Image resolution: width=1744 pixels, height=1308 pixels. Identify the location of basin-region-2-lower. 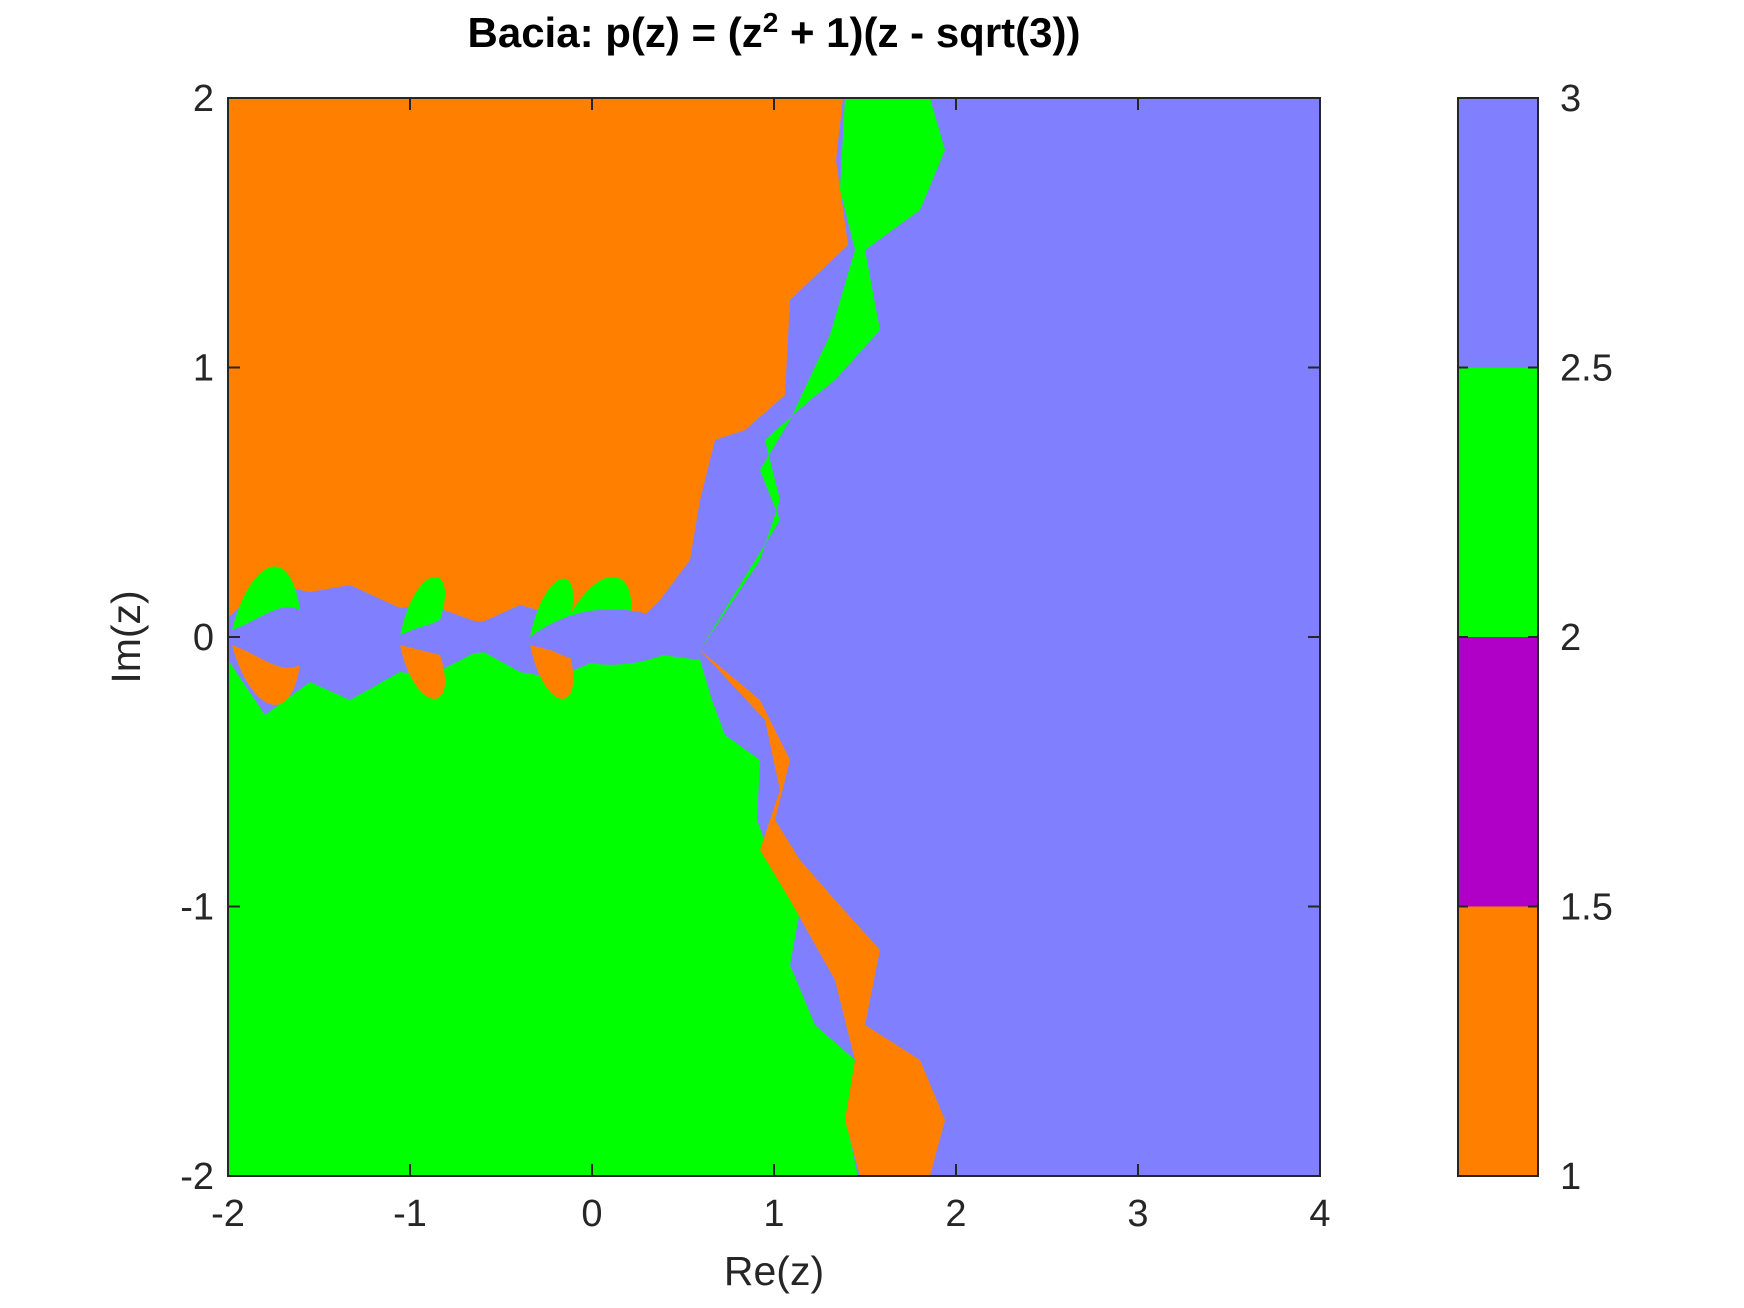
(543, 913).